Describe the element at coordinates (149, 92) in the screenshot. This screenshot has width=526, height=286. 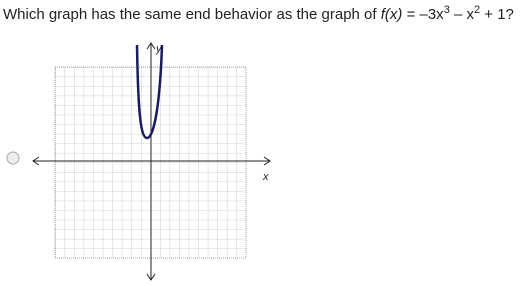
I see `curve` at that location.